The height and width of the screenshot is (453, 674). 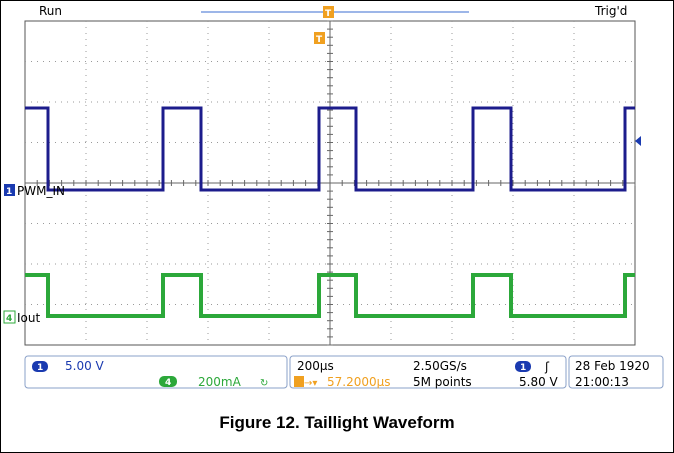 I want to click on record-length: 5M points, so click(x=442, y=382).